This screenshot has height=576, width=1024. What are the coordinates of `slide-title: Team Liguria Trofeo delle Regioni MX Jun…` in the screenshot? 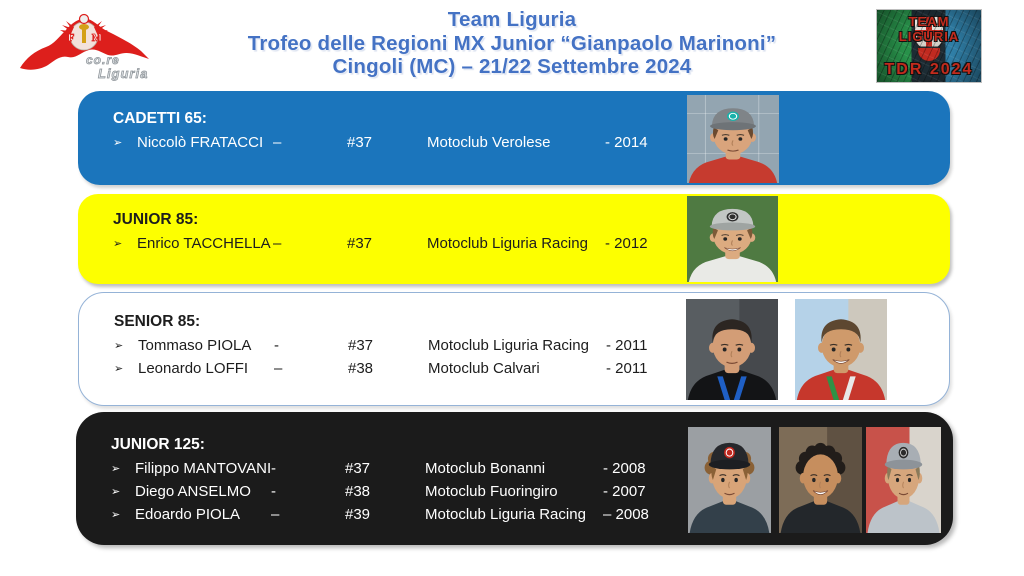 It's located at (512, 43).